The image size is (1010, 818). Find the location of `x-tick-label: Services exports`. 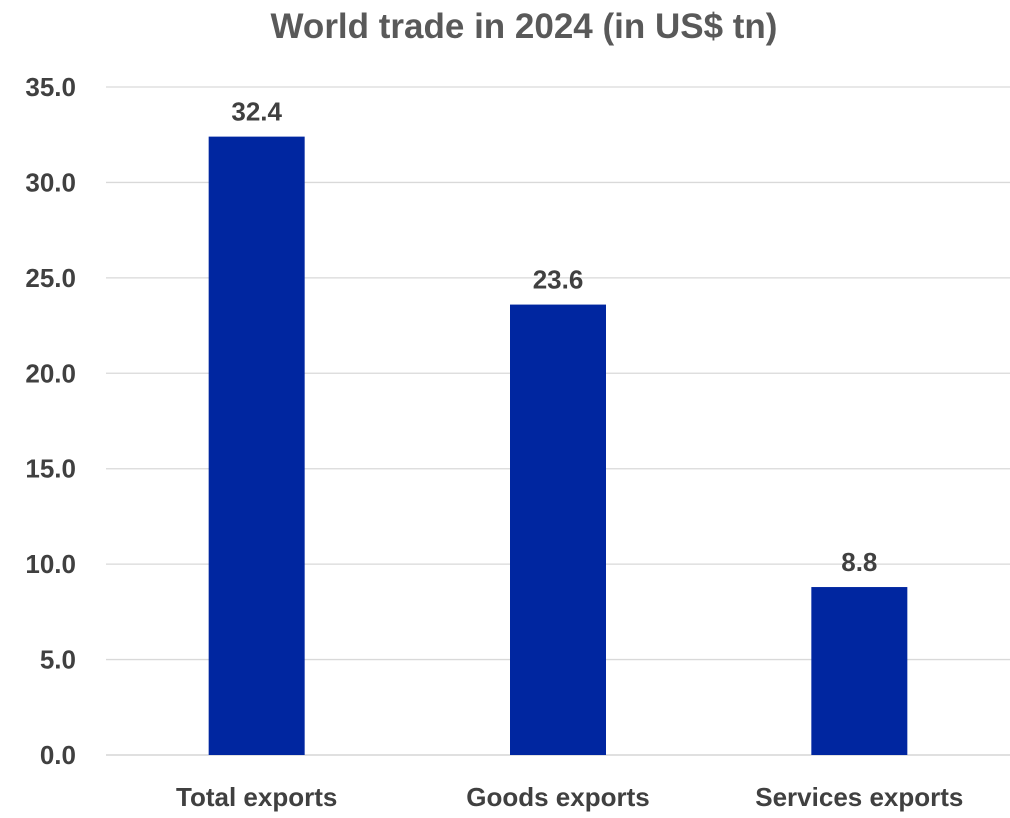

x-tick-label: Services exports is located at coordinates (859, 797).